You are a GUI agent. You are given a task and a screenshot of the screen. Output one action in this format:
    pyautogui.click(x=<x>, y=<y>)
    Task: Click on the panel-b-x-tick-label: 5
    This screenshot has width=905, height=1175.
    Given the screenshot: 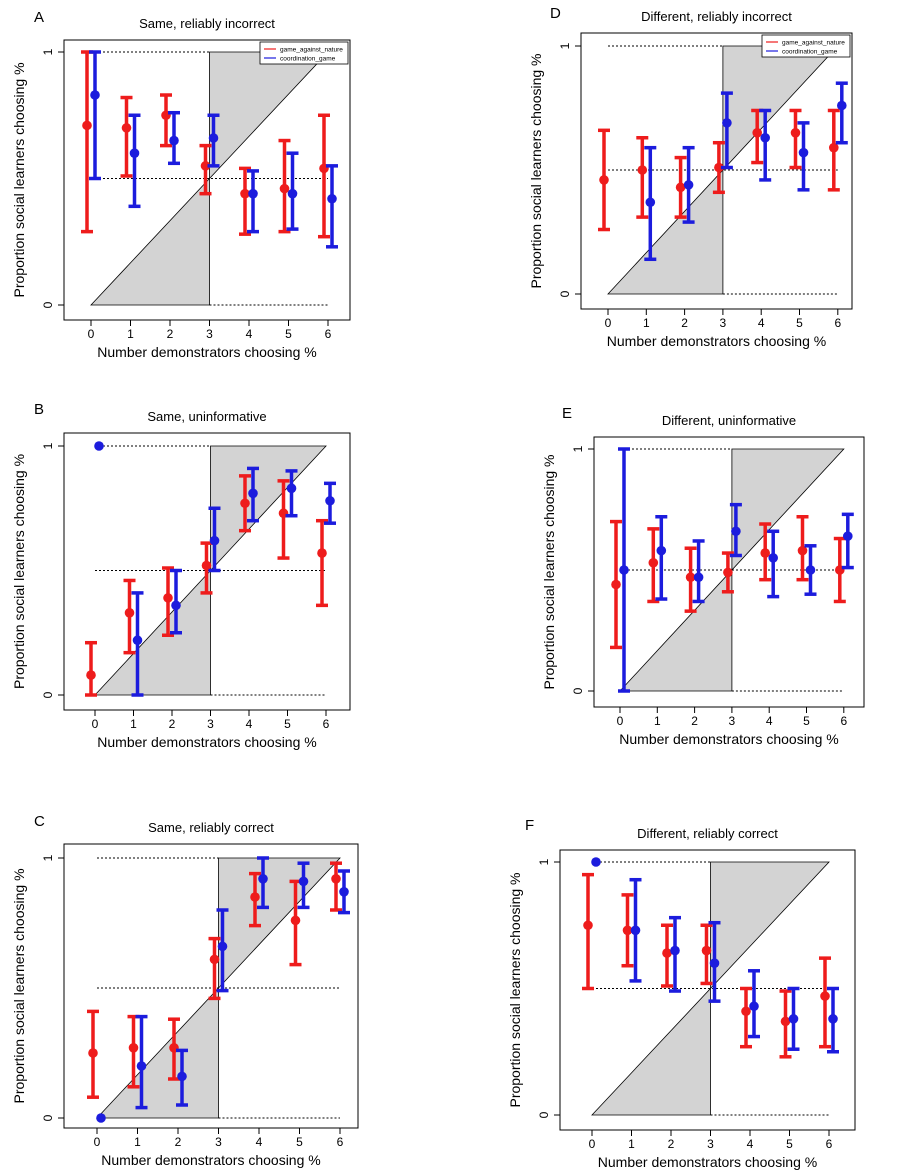 What is the action you would take?
    pyautogui.click(x=287, y=724)
    